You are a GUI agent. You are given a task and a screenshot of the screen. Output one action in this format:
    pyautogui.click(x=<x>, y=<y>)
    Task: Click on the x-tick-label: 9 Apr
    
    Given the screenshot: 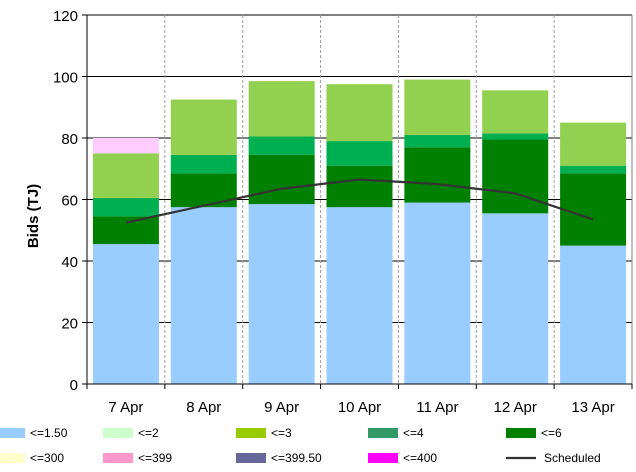 What is the action you would take?
    pyautogui.click(x=281, y=407)
    